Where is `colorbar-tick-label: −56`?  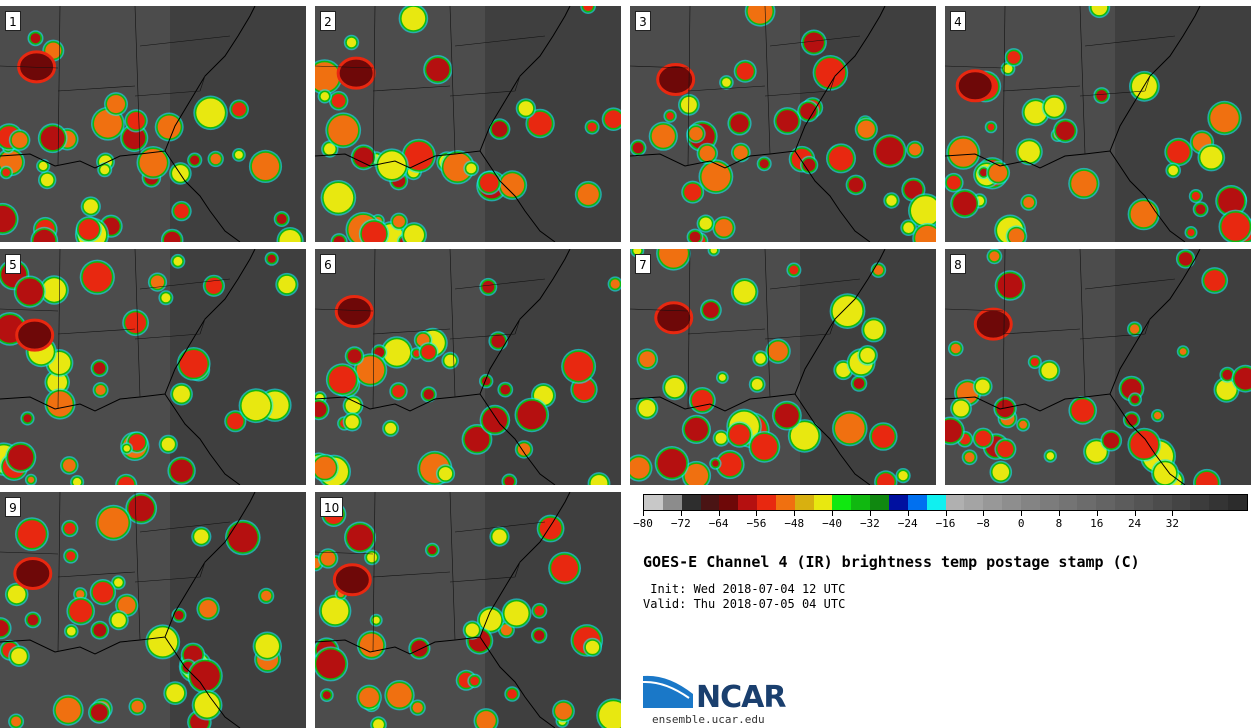
colorbar-tick-label: −56 is located at coordinates (756, 523).